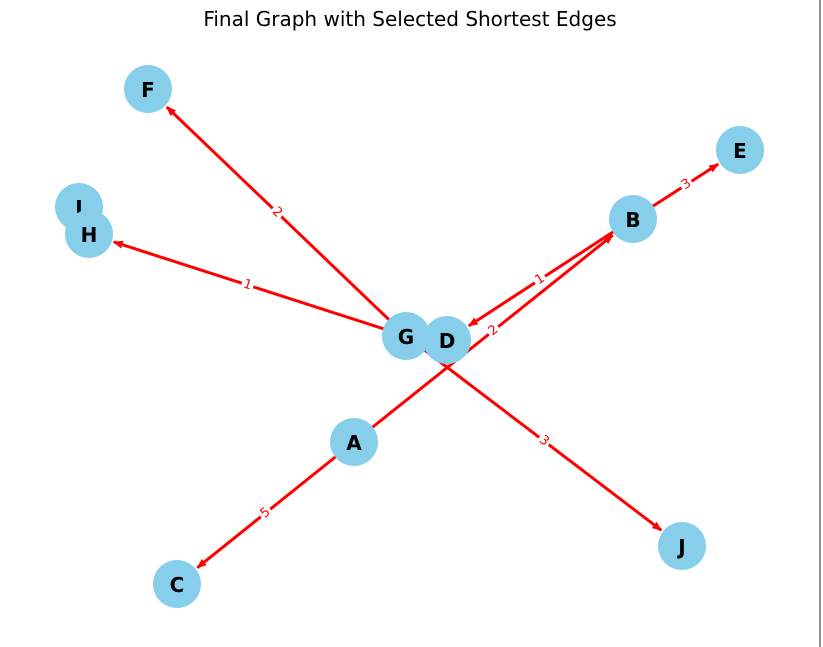  I want to click on edge-B-D, so click(550, 272).